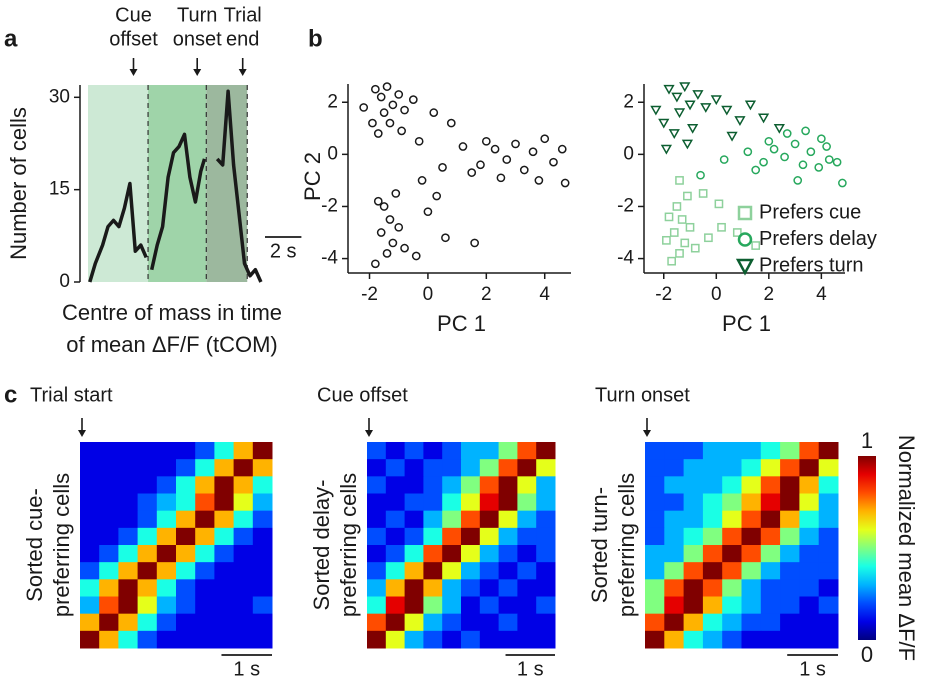 The width and height of the screenshot is (946, 685). What do you see at coordinates (11, 38) in the screenshot?
I see `panel-label: a` at bounding box center [11, 38].